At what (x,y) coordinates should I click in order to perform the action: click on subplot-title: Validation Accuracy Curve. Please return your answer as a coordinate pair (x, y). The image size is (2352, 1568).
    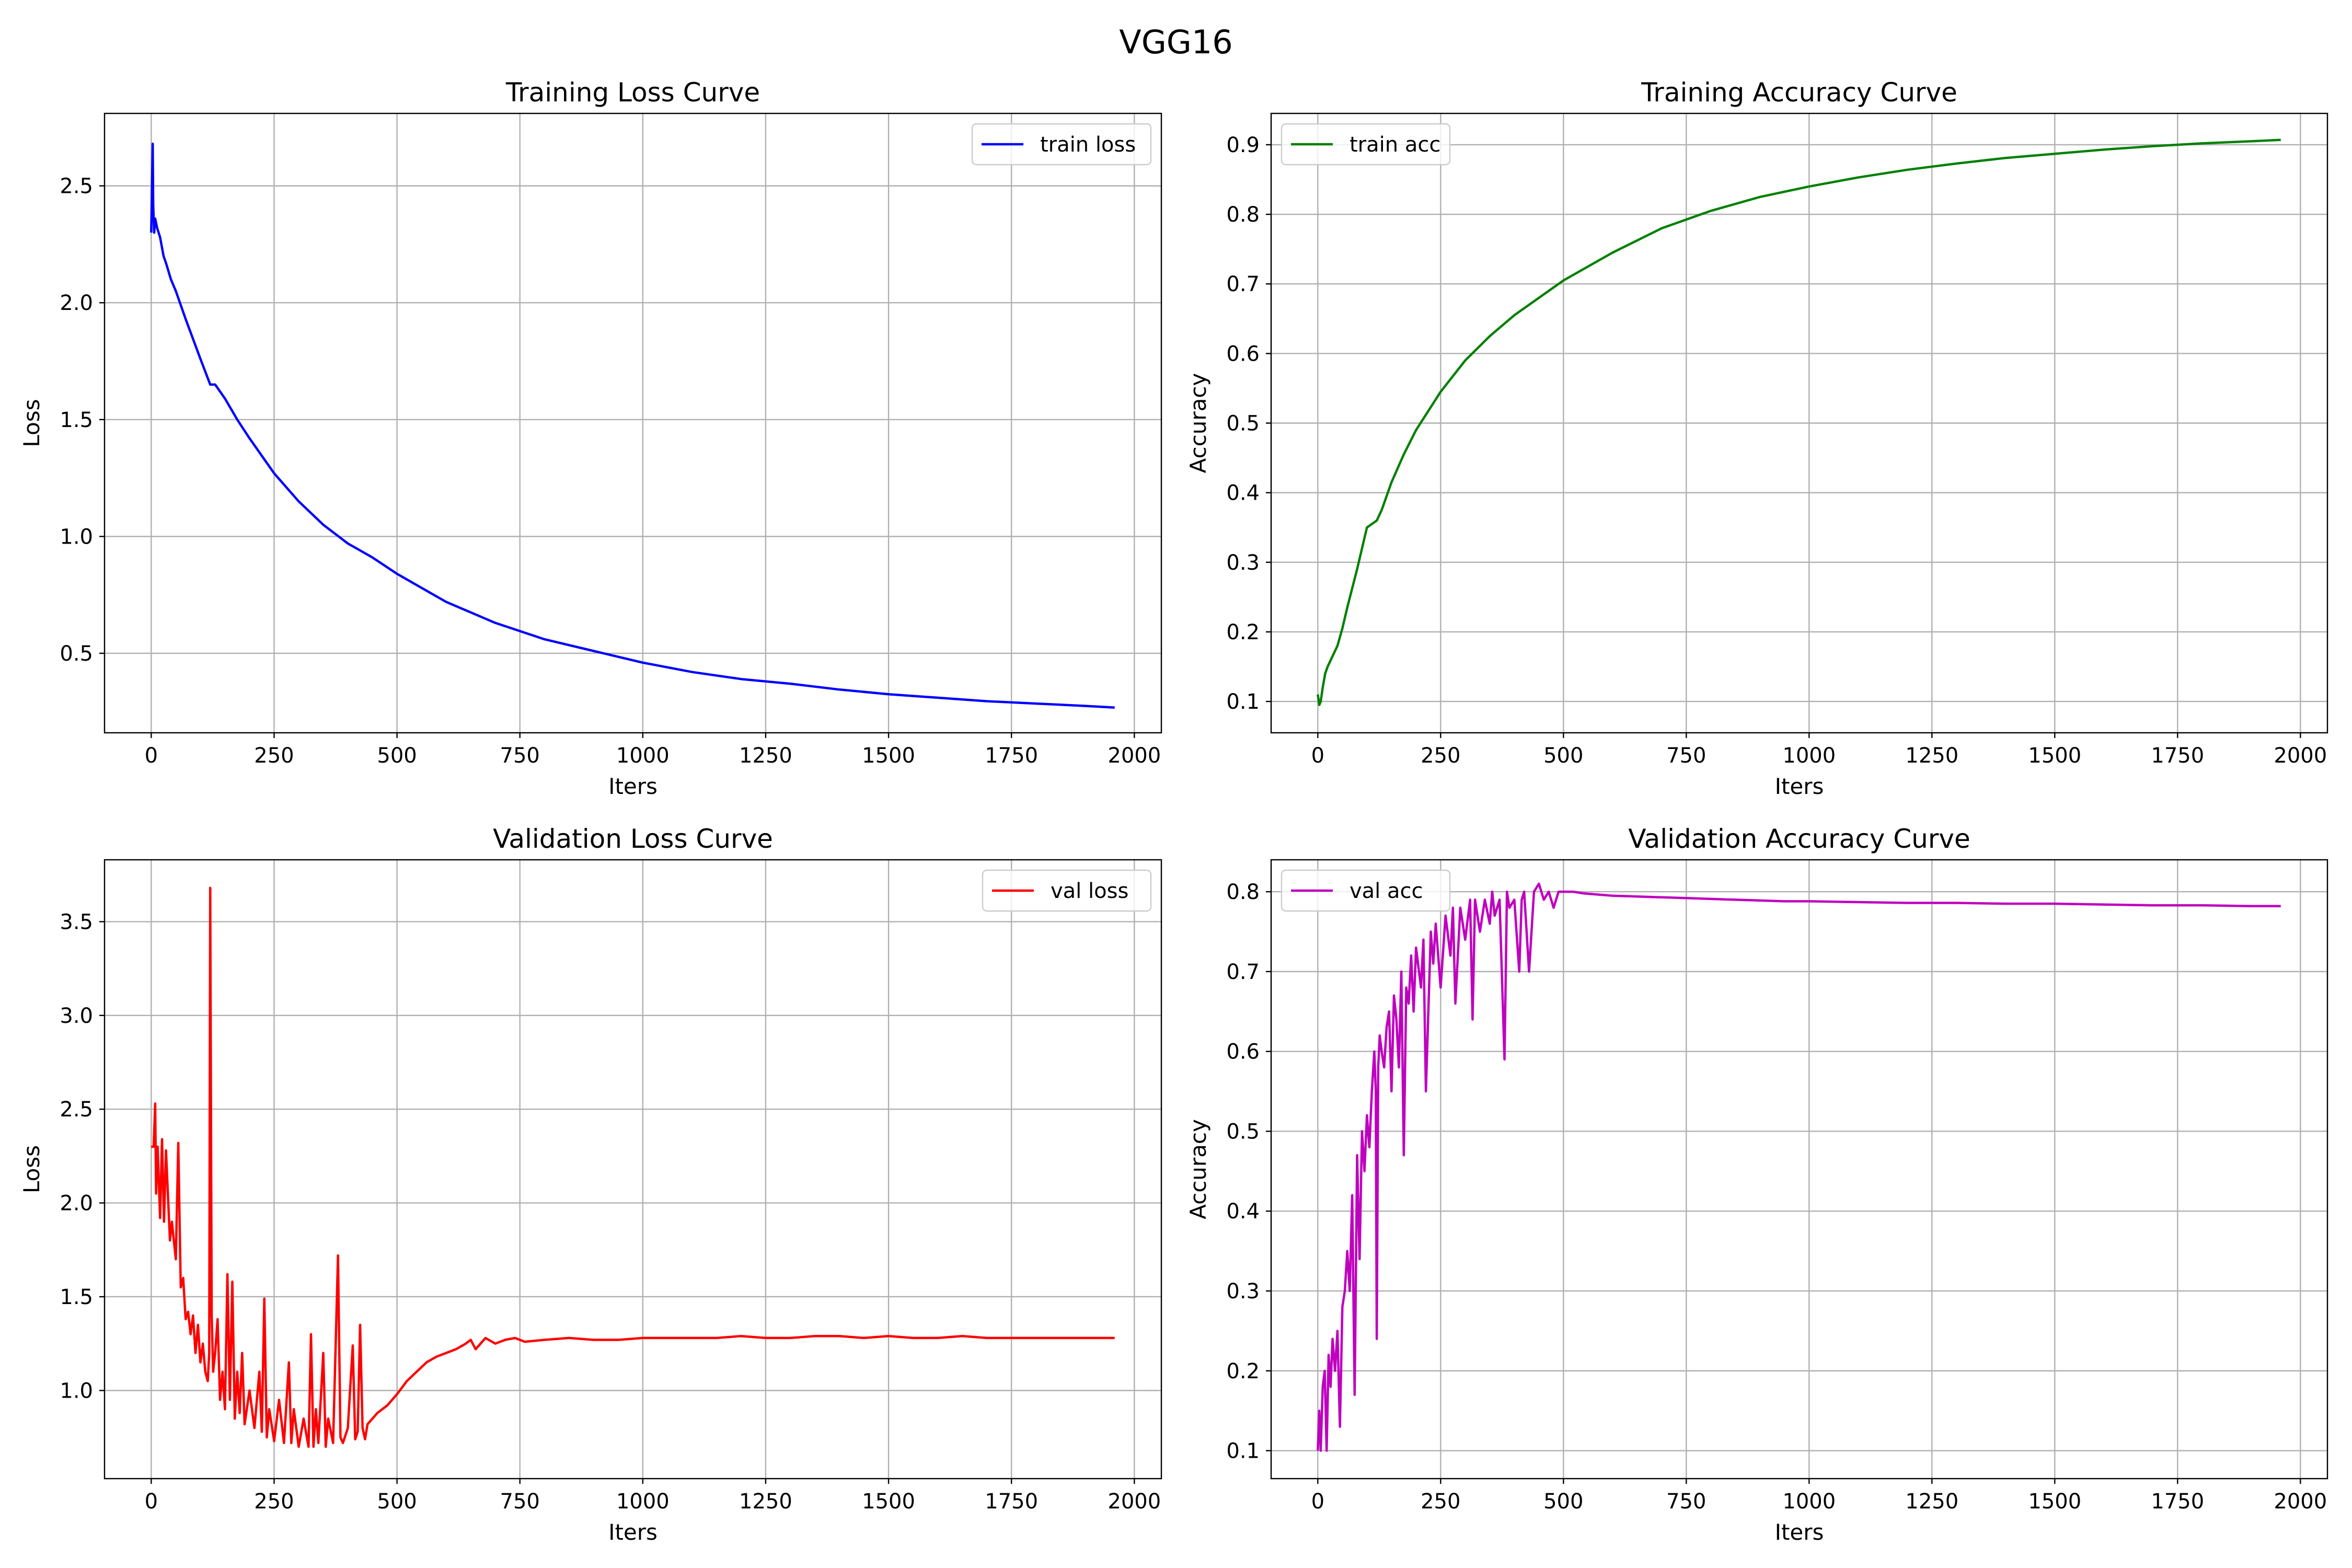
    Looking at the image, I should click on (1799, 839).